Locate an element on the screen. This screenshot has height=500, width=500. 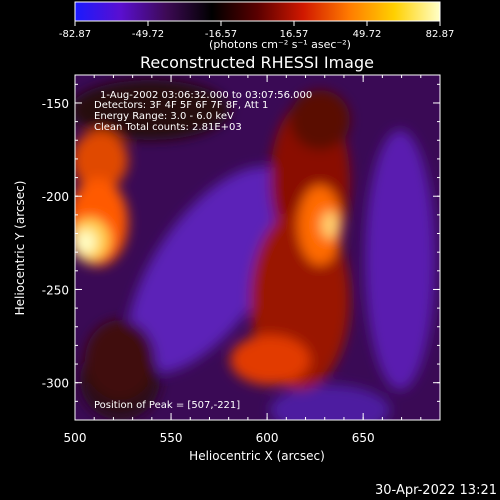
y-axis-label: Heliocentric Y (arcsec) is located at coordinates (20, 248).